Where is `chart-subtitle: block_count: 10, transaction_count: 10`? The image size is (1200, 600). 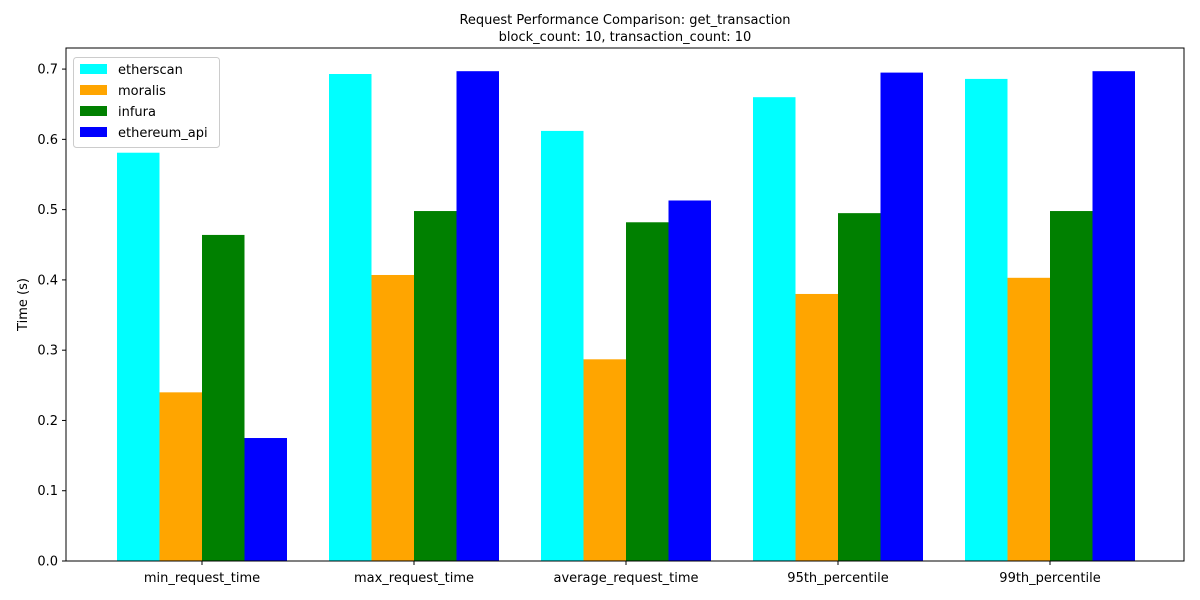 chart-subtitle: block_count: 10, transaction_count: 10 is located at coordinates (625, 37).